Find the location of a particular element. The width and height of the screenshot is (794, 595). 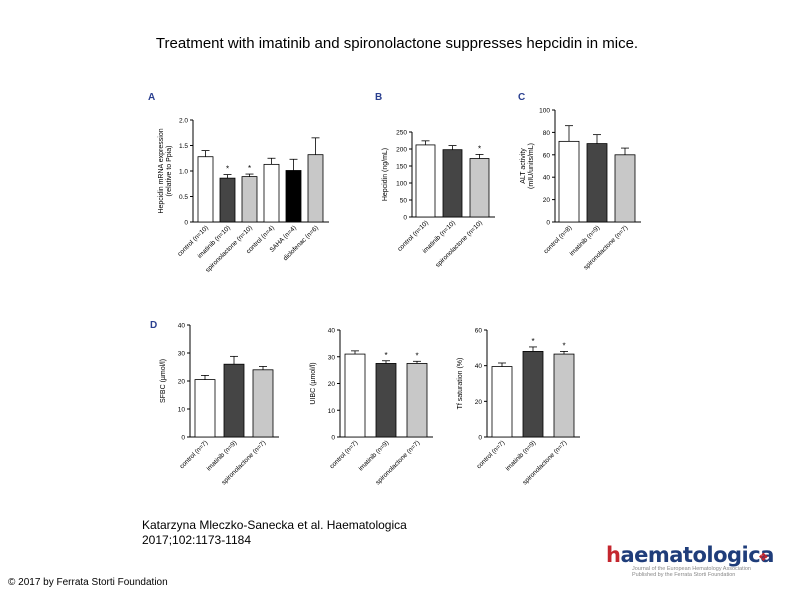

panel-letter: A is located at coordinates (152, 97).